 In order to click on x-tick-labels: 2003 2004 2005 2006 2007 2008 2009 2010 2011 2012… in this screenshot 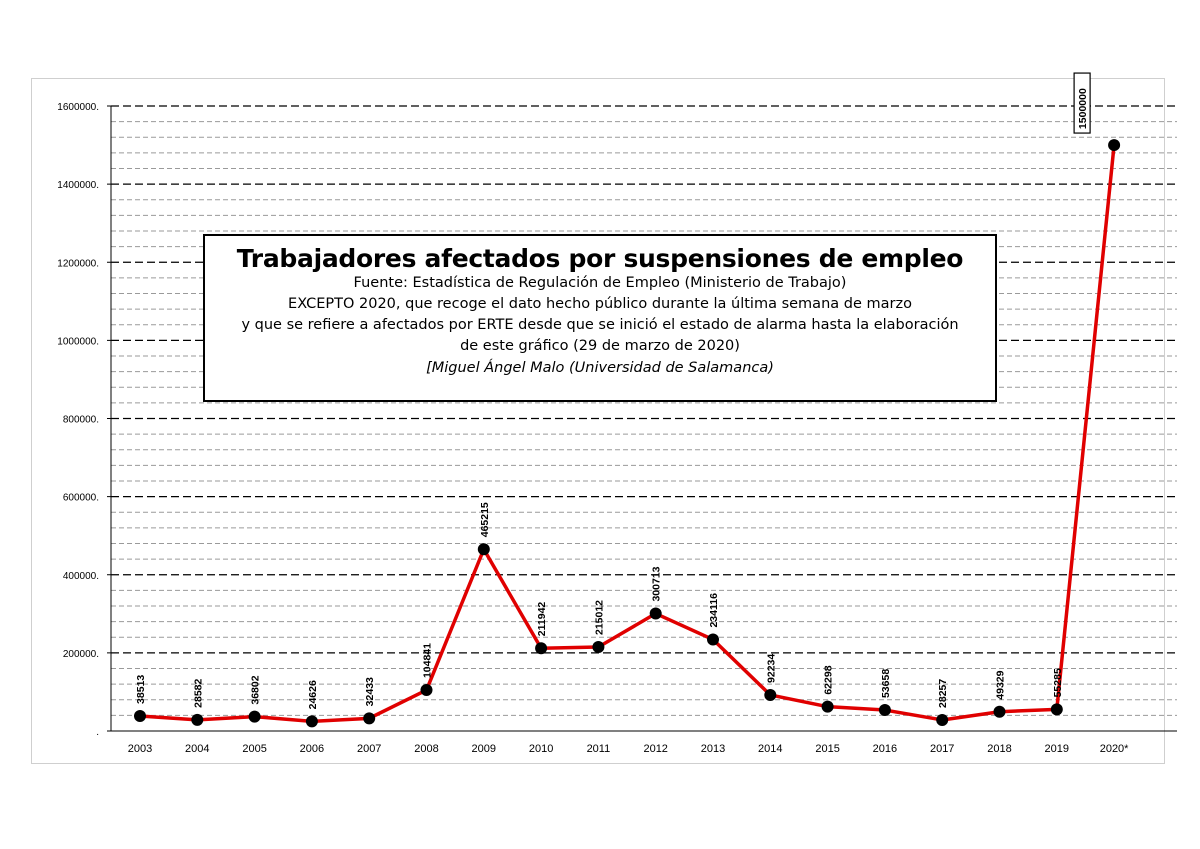, I will do `click(628, 749)`.